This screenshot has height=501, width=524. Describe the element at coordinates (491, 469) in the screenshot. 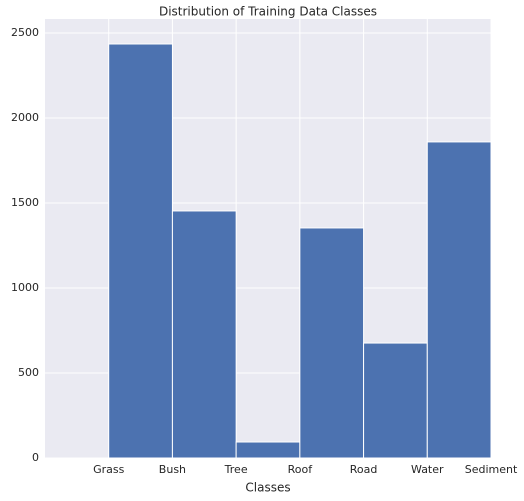

I see `x-tick-label: Sediment` at that location.